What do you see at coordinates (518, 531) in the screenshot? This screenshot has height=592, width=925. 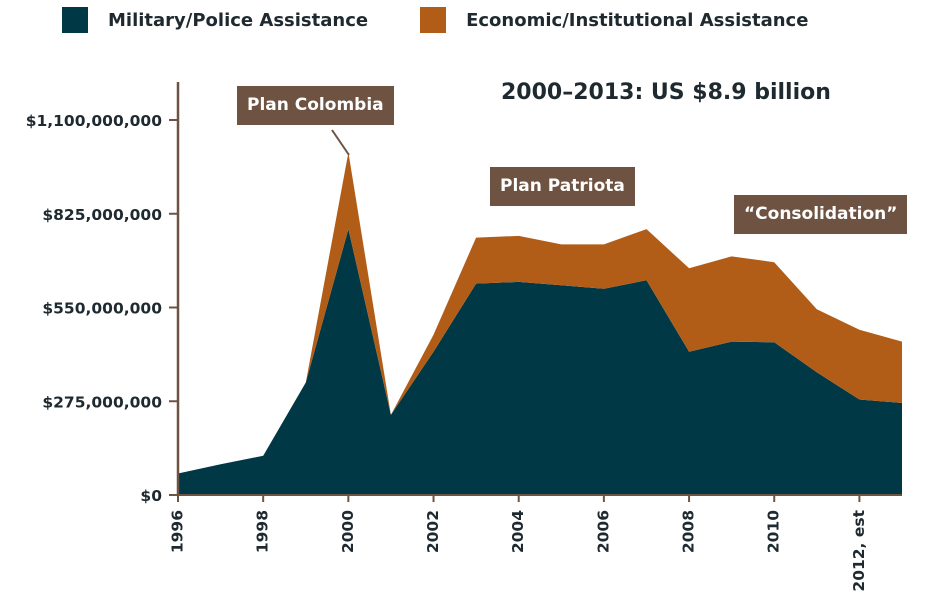 I see `x-tick-label: 2004` at bounding box center [518, 531].